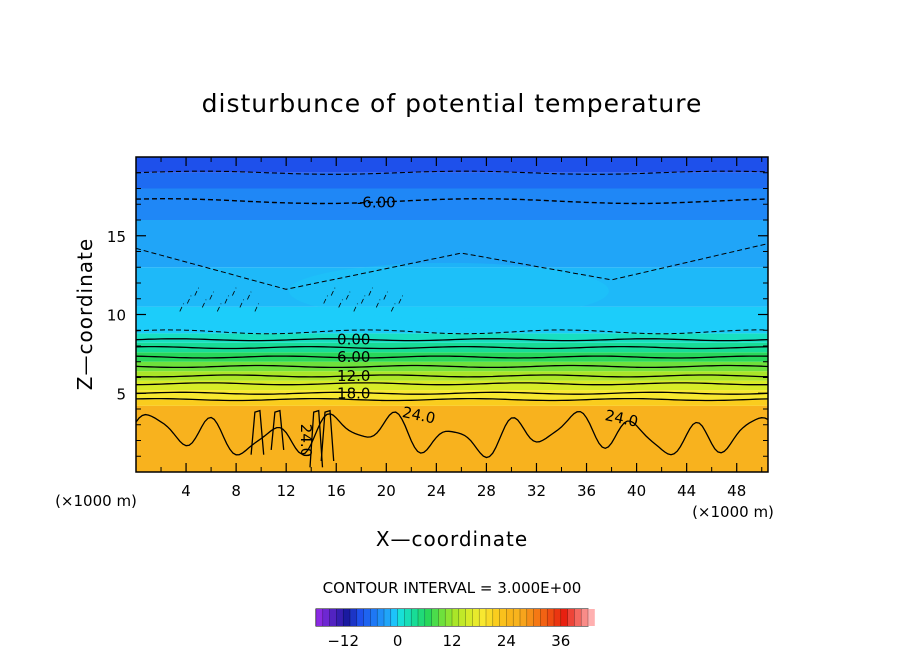 Image resolution: width=904 pixels, height=654 pixels. I want to click on x-tick-label: 36, so click(586, 491).